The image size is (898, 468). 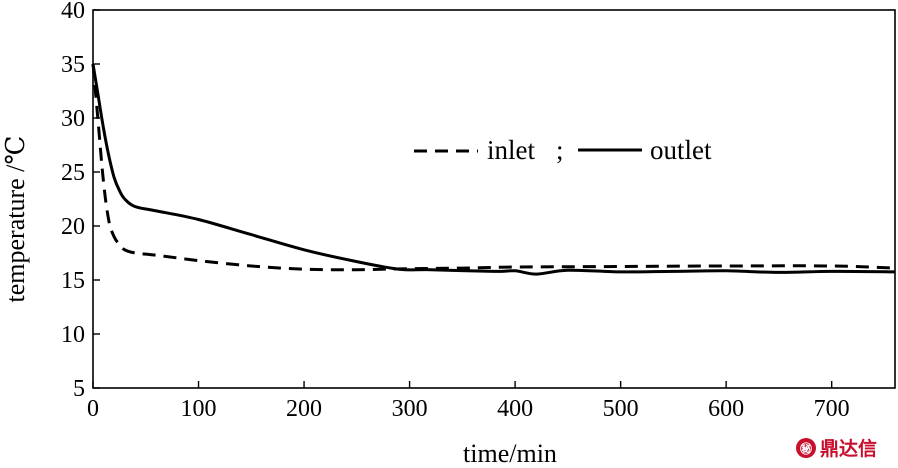 What do you see at coordinates (73, 119) in the screenshot?
I see `y-tick-label: 30` at bounding box center [73, 119].